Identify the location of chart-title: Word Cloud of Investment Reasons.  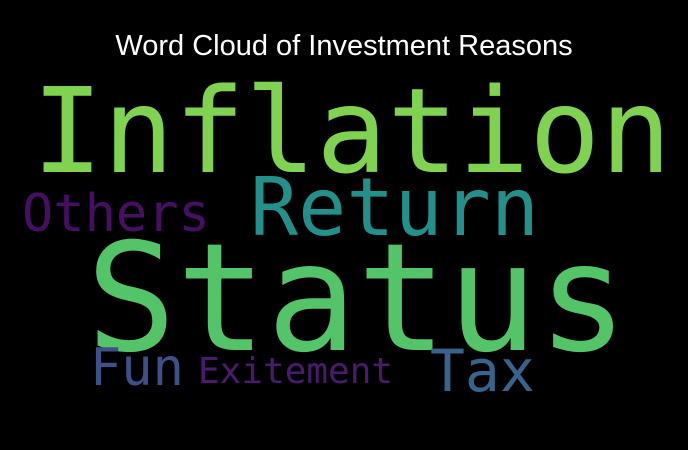
(344, 46).